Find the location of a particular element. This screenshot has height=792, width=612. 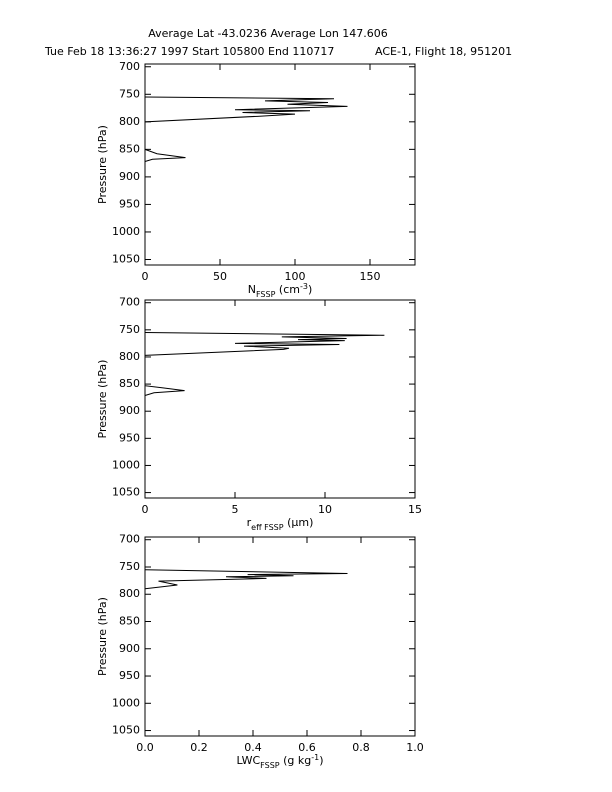

x-axis-label: reff FSSP (µm) is located at coordinates (280, 524).